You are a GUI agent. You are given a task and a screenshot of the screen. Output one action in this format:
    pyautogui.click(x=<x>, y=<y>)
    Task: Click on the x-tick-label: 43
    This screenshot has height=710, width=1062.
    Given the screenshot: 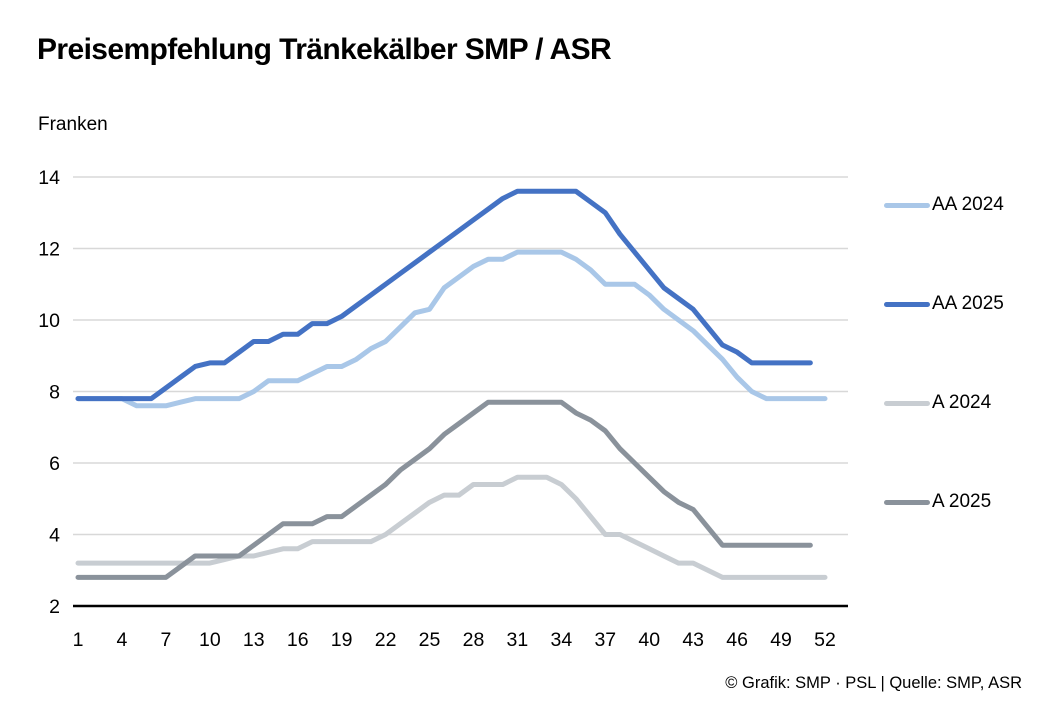 What is the action you would take?
    pyautogui.click(x=693, y=640)
    